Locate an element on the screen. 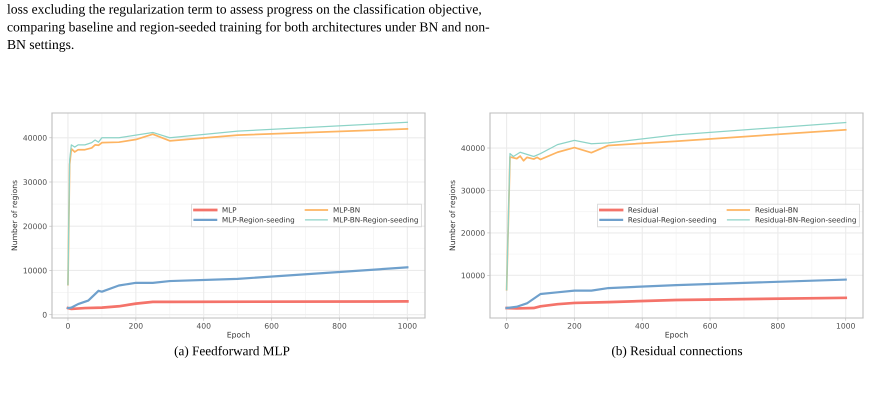 This screenshot has height=401, width=874. text: loss excluding the regularization term to assess progress on the classification objective, comparing baseline and region-seeded training for both architectures under BN and non- BN settings. is located at coordinates (248, 28).